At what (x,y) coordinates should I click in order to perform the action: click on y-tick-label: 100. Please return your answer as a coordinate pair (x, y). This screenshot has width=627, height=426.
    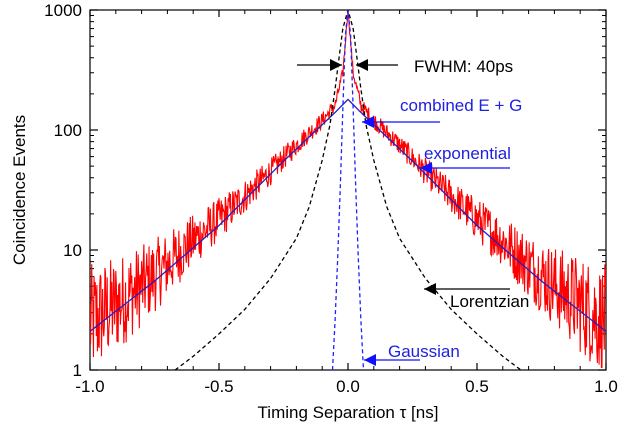
    Looking at the image, I should click on (68, 130).